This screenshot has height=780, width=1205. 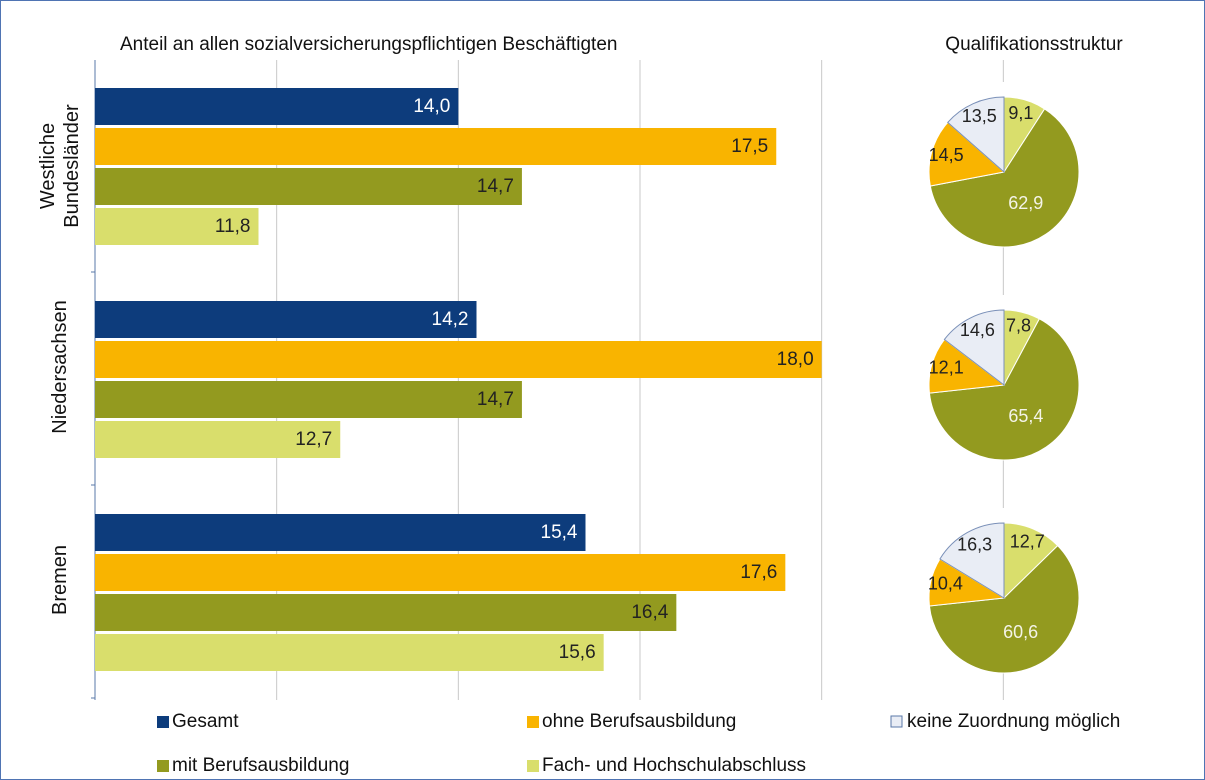 What do you see at coordinates (1034, 44) in the screenshot?
I see `pie-title: Qualifikationsstruktur` at bounding box center [1034, 44].